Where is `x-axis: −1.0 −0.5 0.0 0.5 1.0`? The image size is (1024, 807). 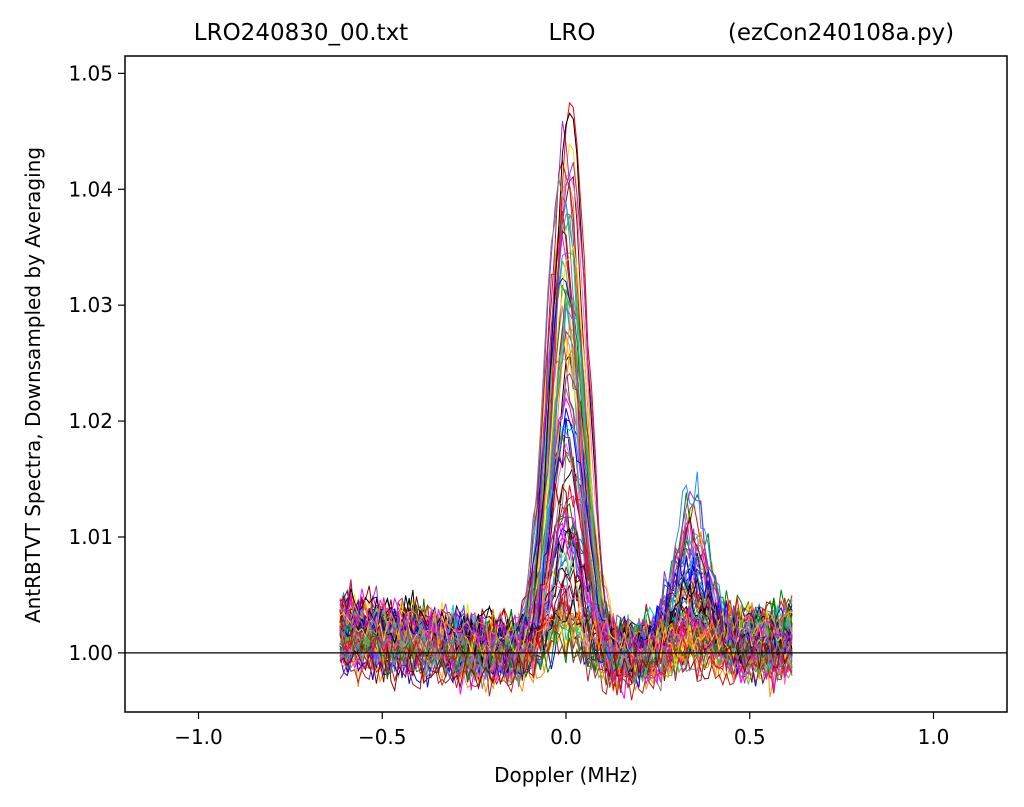
x-axis: −1.0 −0.5 0.0 0.5 1.0 is located at coordinates (561, 730).